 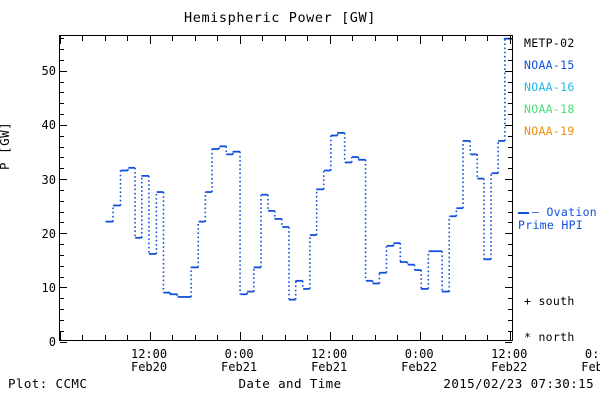 What do you see at coordinates (590, 360) in the screenshot?
I see `x-tick-label: 0:00Feb23` at bounding box center [590, 360].